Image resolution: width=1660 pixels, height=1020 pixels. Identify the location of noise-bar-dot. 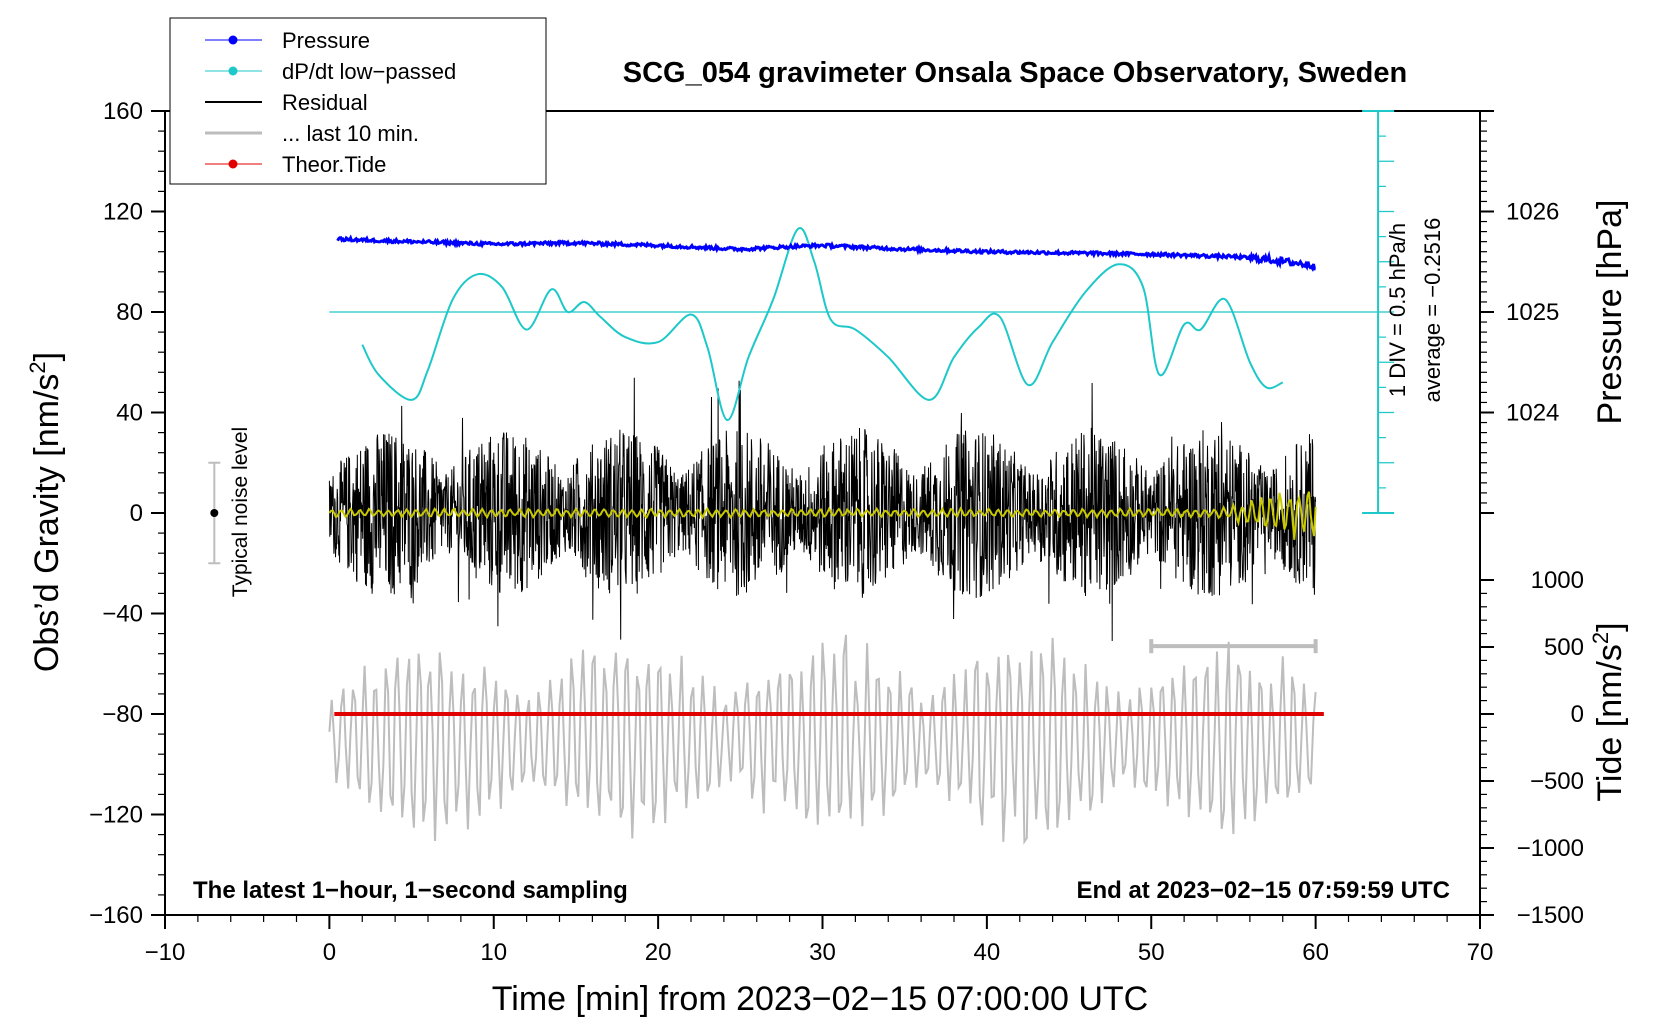
(214, 513).